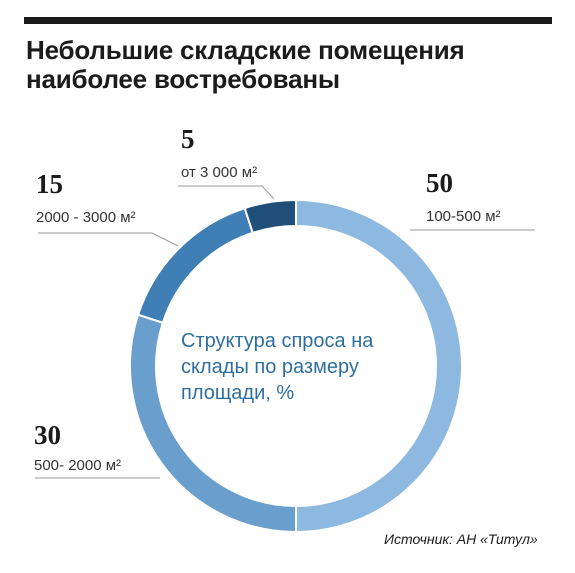 The height and width of the screenshot is (573, 575). I want to click on value-label-15: 15, so click(49, 184).